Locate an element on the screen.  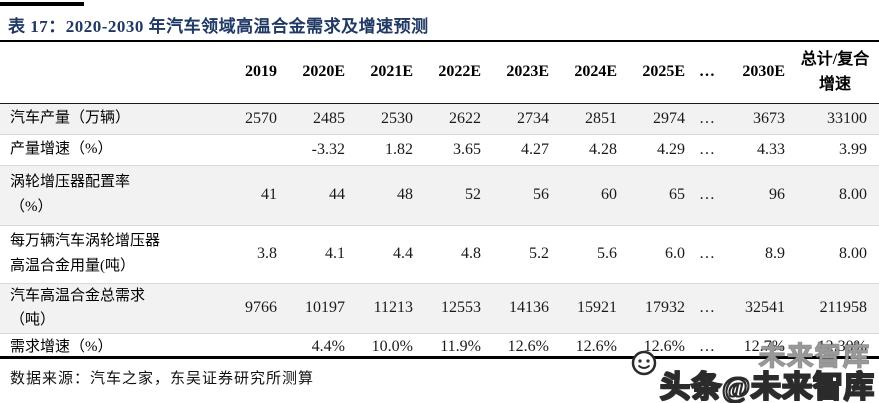
data-cell: 65 is located at coordinates (657, 195).